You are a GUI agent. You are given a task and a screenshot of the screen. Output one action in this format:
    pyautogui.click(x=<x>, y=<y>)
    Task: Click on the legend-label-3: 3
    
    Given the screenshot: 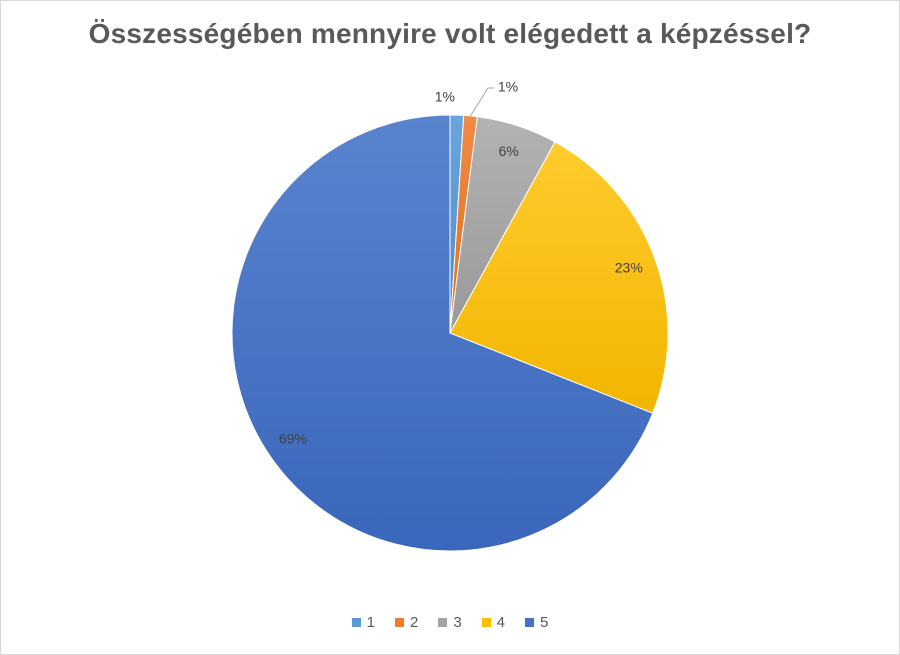 What is the action you would take?
    pyautogui.click(x=457, y=622)
    